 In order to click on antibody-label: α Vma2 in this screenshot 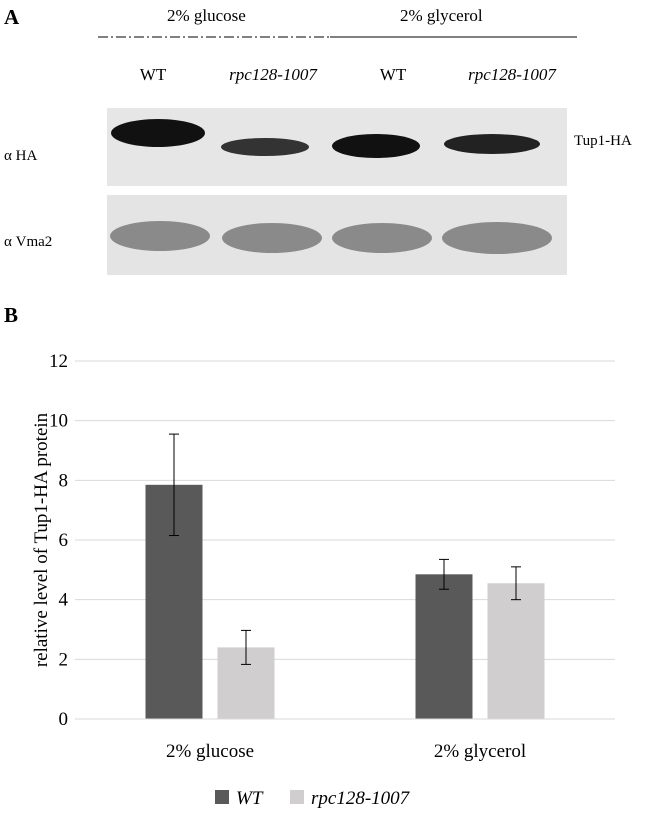, I will do `click(28, 242)`.